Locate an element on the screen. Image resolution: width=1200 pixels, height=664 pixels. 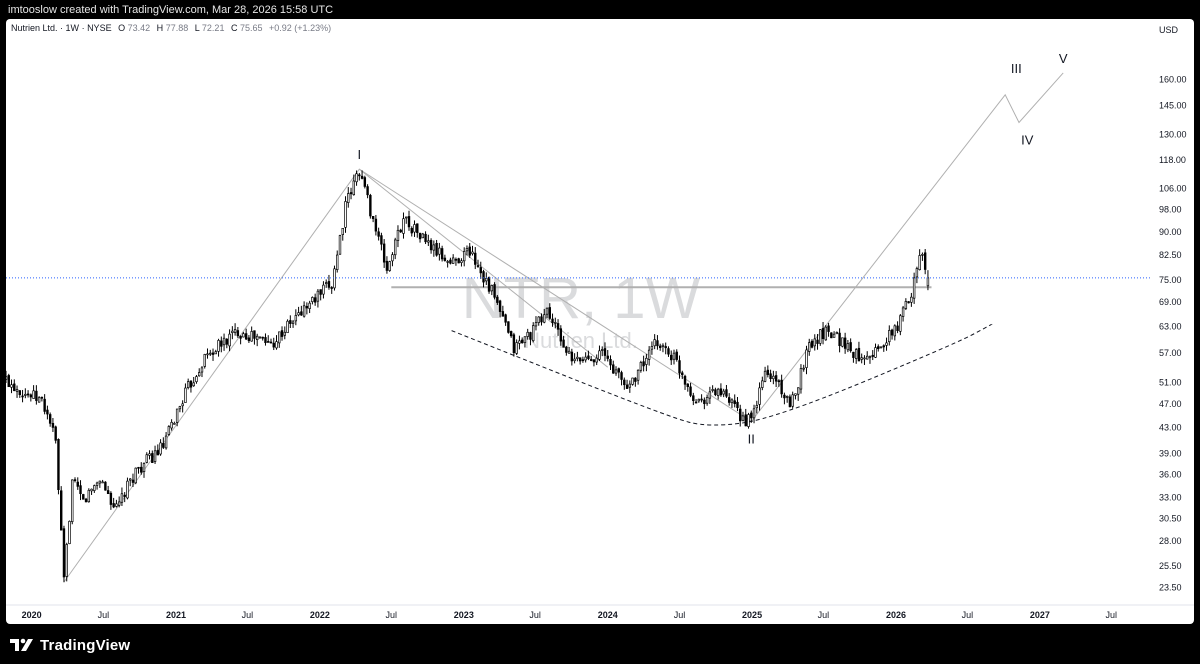
price-tick-label: 98.00 is located at coordinates (1170, 209).